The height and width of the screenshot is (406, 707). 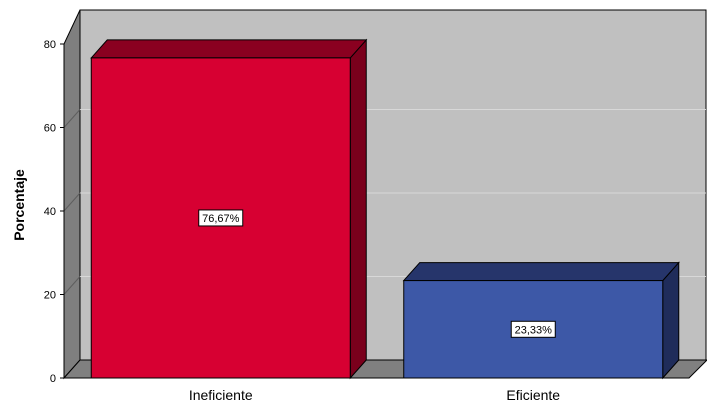 I want to click on y-ticks: 0 20 40 60 80, so click(x=54, y=212).